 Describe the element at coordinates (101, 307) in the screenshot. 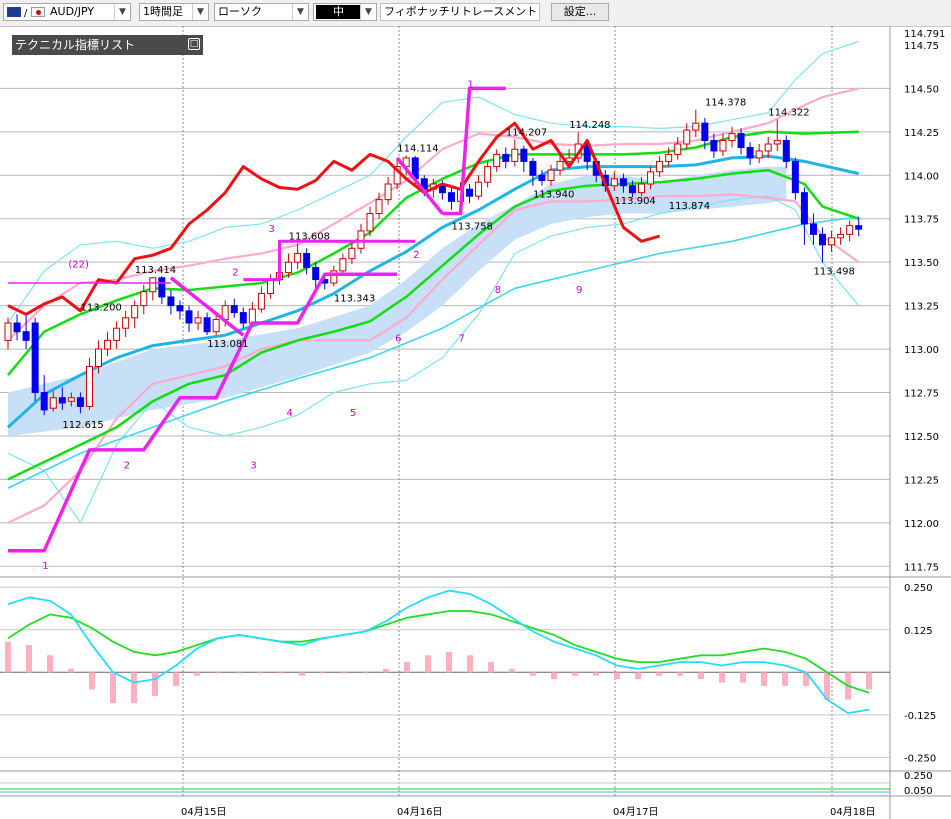

I see `price-annotation: 113.200` at that location.